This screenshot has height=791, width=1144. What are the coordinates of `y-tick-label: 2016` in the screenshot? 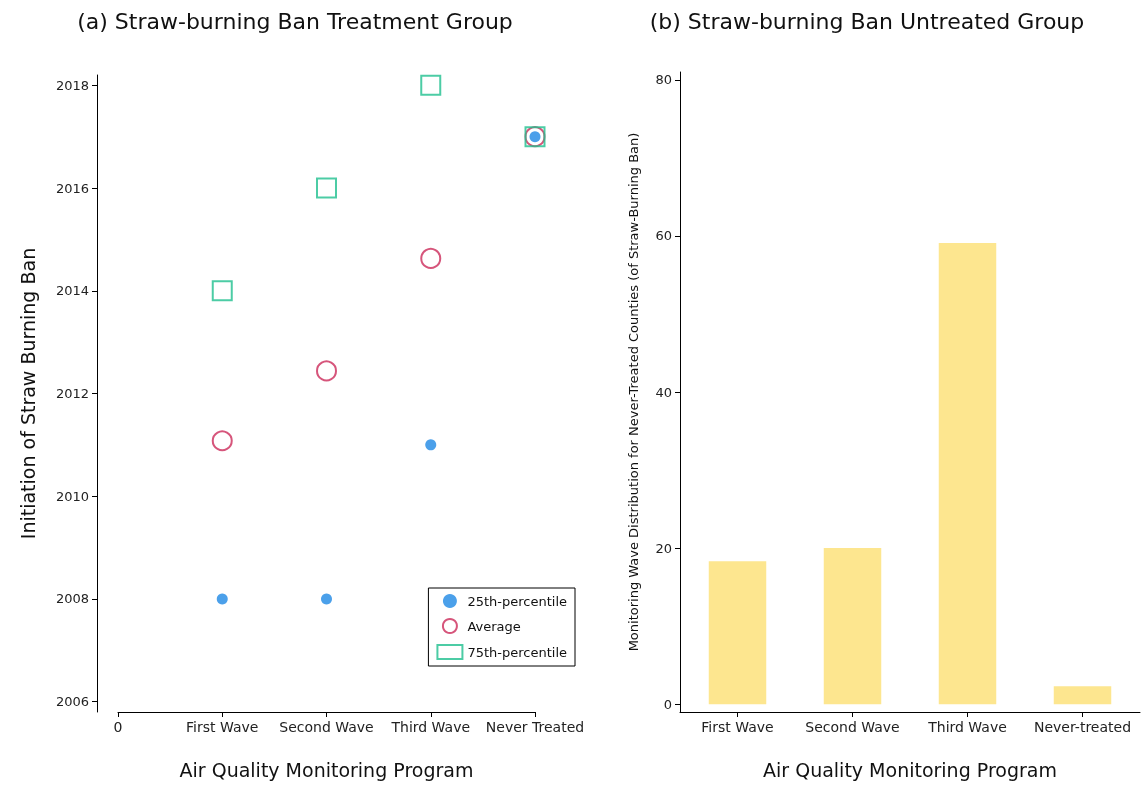 It's located at (72, 188).